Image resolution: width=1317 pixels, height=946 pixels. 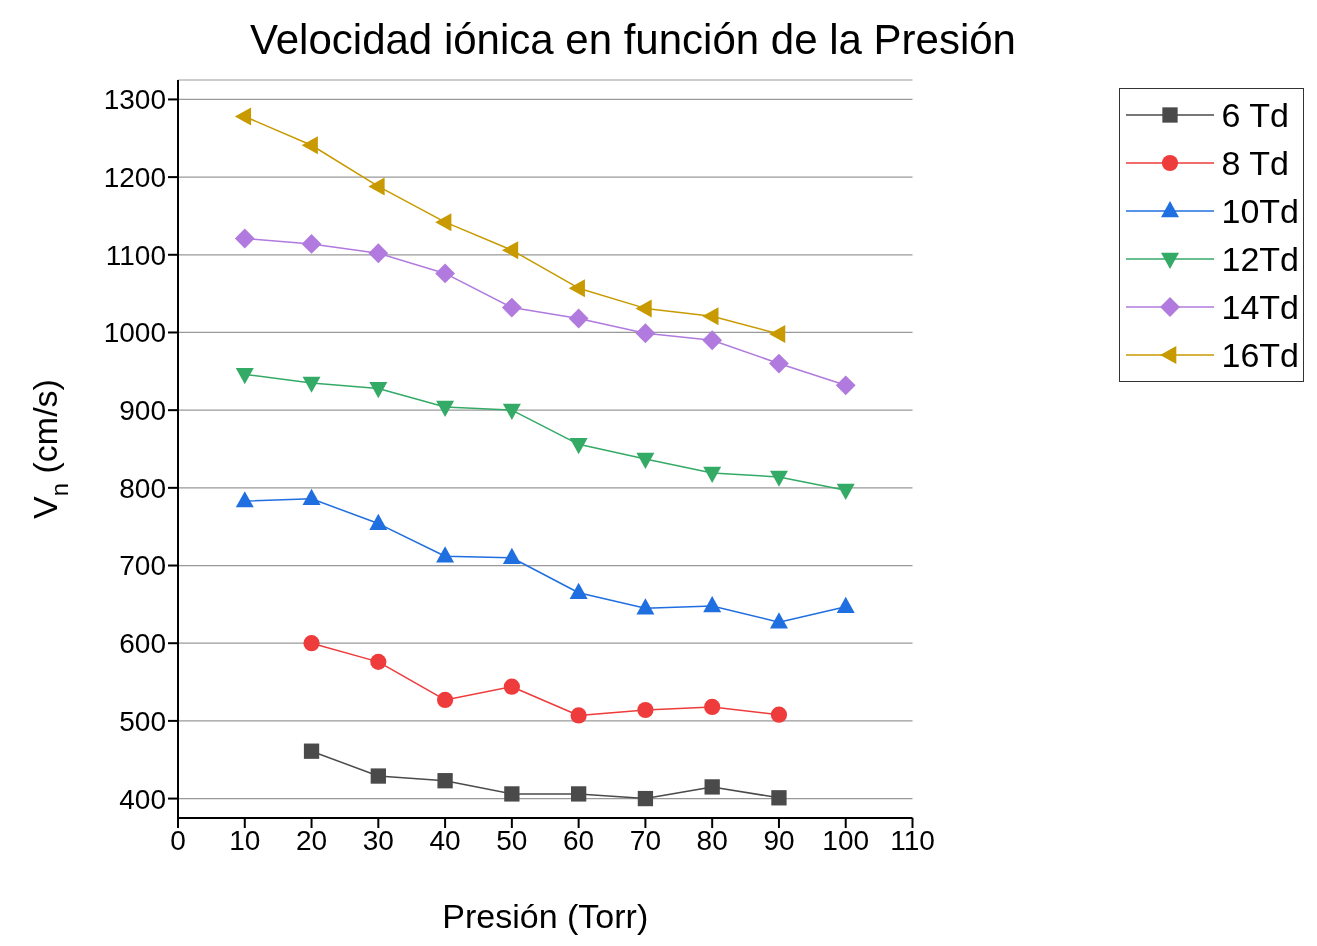 What do you see at coordinates (1260, 355) in the screenshot?
I see `legend-label: 16Td` at bounding box center [1260, 355].